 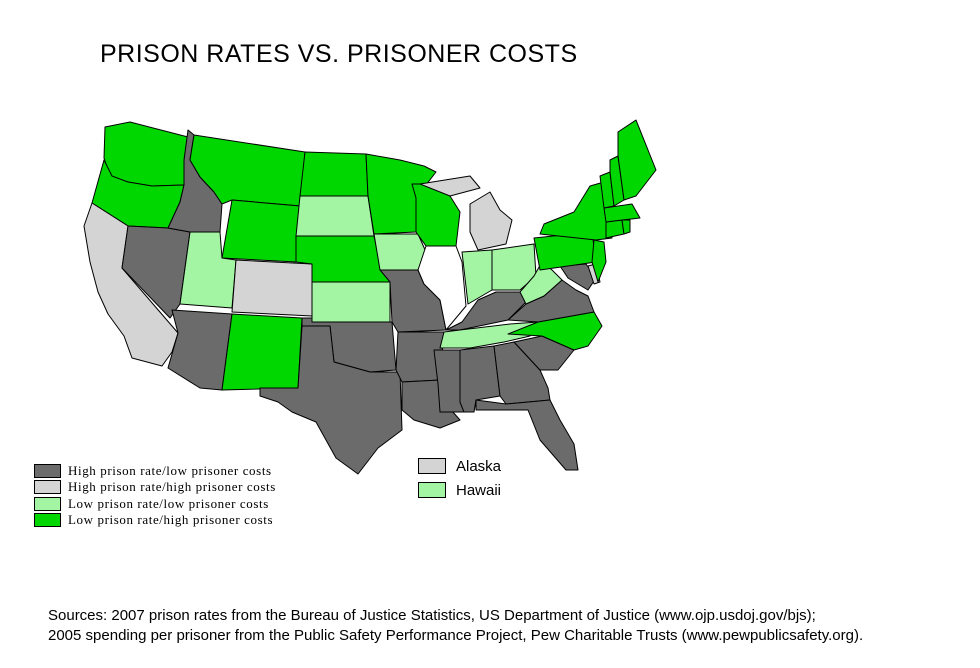 I want to click on inset-states-key: Alaska Hawaii, so click(x=459, y=478).